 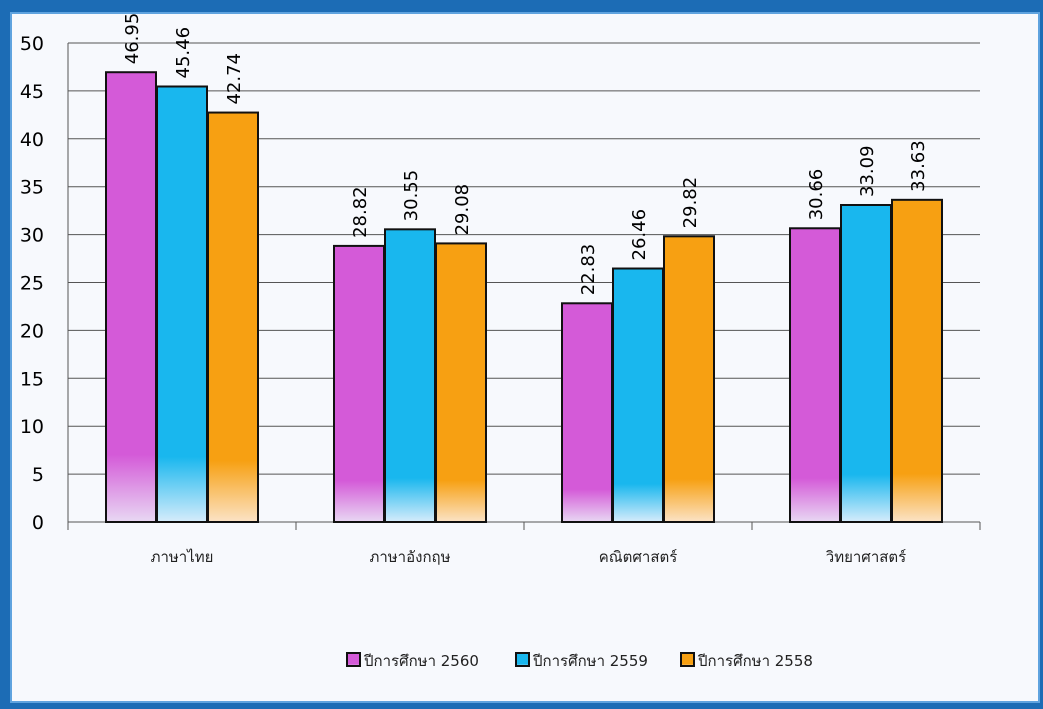 I want to click on data-label: 26.46, so click(x=639, y=235).